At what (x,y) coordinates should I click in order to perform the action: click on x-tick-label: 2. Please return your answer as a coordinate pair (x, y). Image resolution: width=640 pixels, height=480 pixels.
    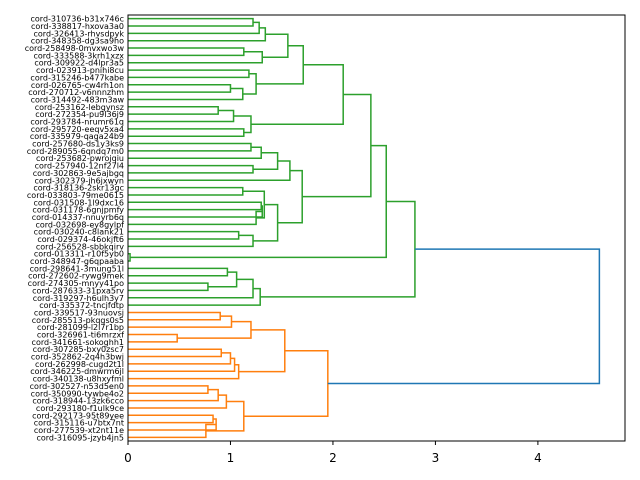
    Looking at the image, I should click on (333, 458).